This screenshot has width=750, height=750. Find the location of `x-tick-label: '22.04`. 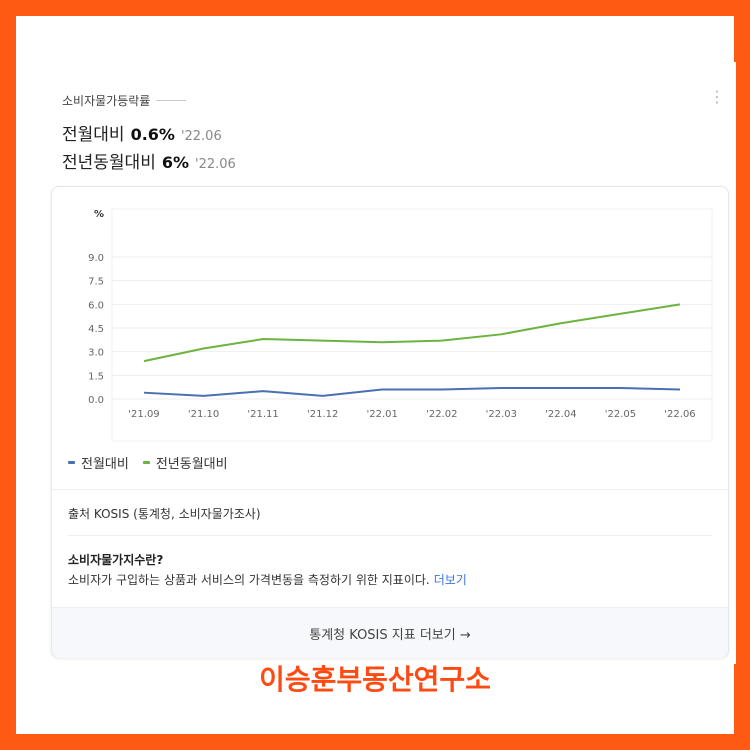

x-tick-label: '22.04 is located at coordinates (560, 414).